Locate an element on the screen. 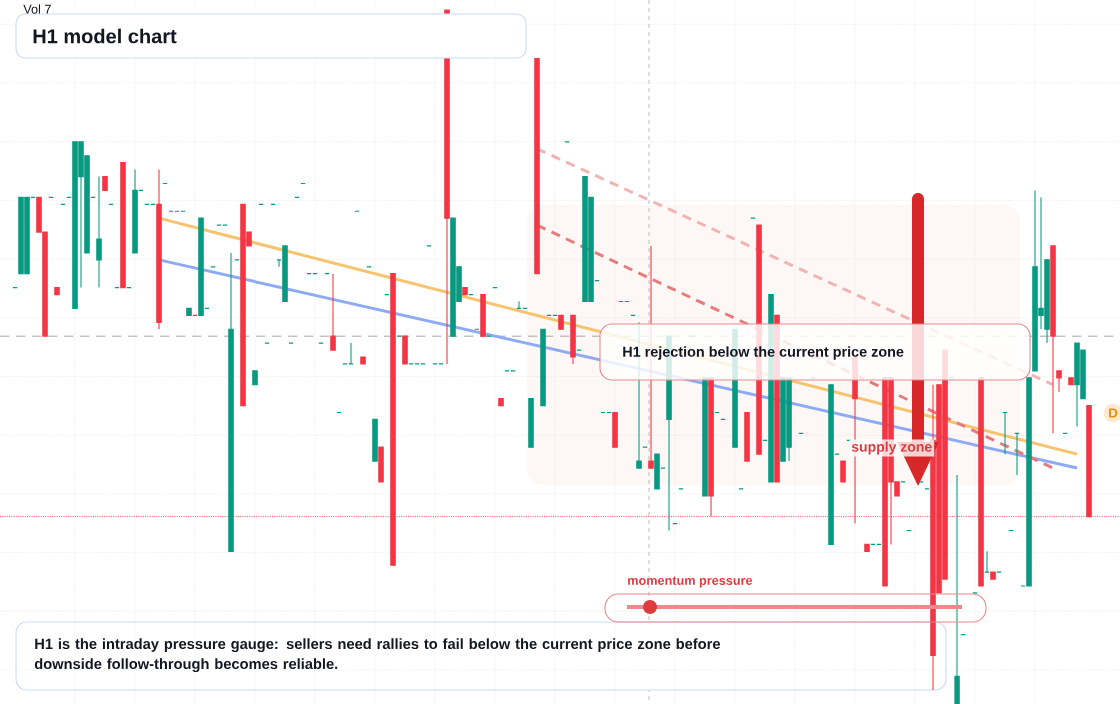 Image resolution: width=1120 pixels, height=704 pixels. annotation: Vol 7 is located at coordinates (37, 9).